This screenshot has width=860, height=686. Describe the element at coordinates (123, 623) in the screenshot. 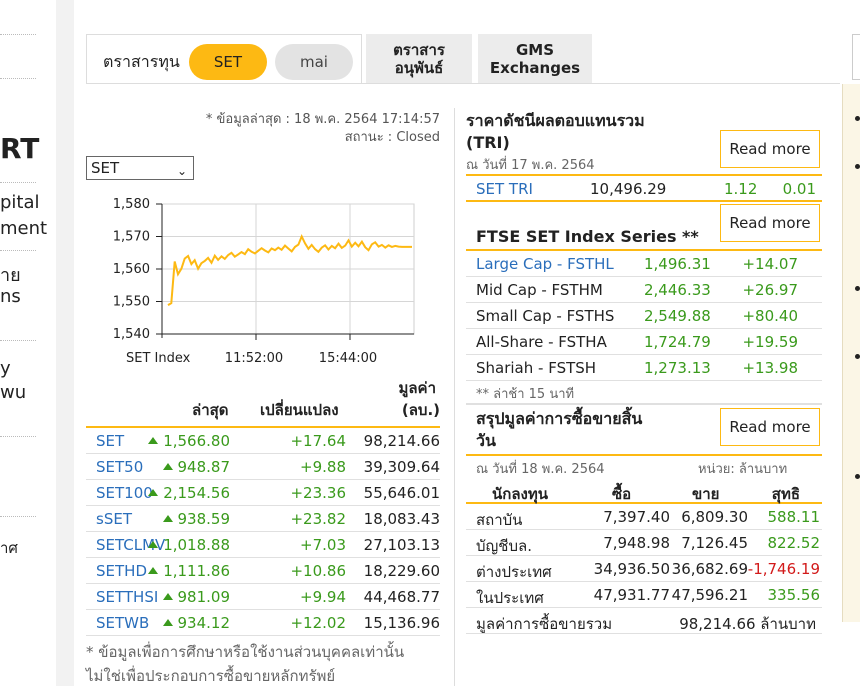

I see `index-symbol-link: SETWB` at that location.